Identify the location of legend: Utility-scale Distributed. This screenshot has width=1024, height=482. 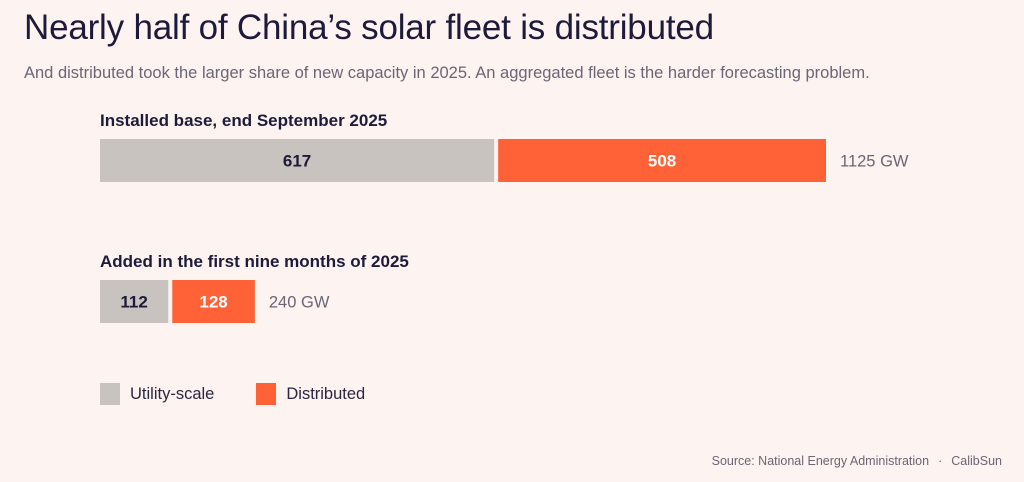
(253, 394).